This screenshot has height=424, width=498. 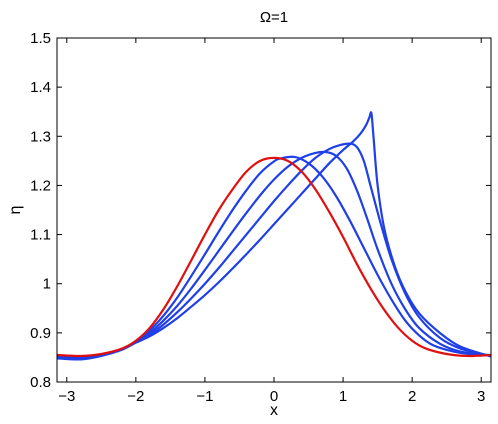 What do you see at coordinates (15, 210) in the screenshot?
I see `y-axis-label: η` at bounding box center [15, 210].